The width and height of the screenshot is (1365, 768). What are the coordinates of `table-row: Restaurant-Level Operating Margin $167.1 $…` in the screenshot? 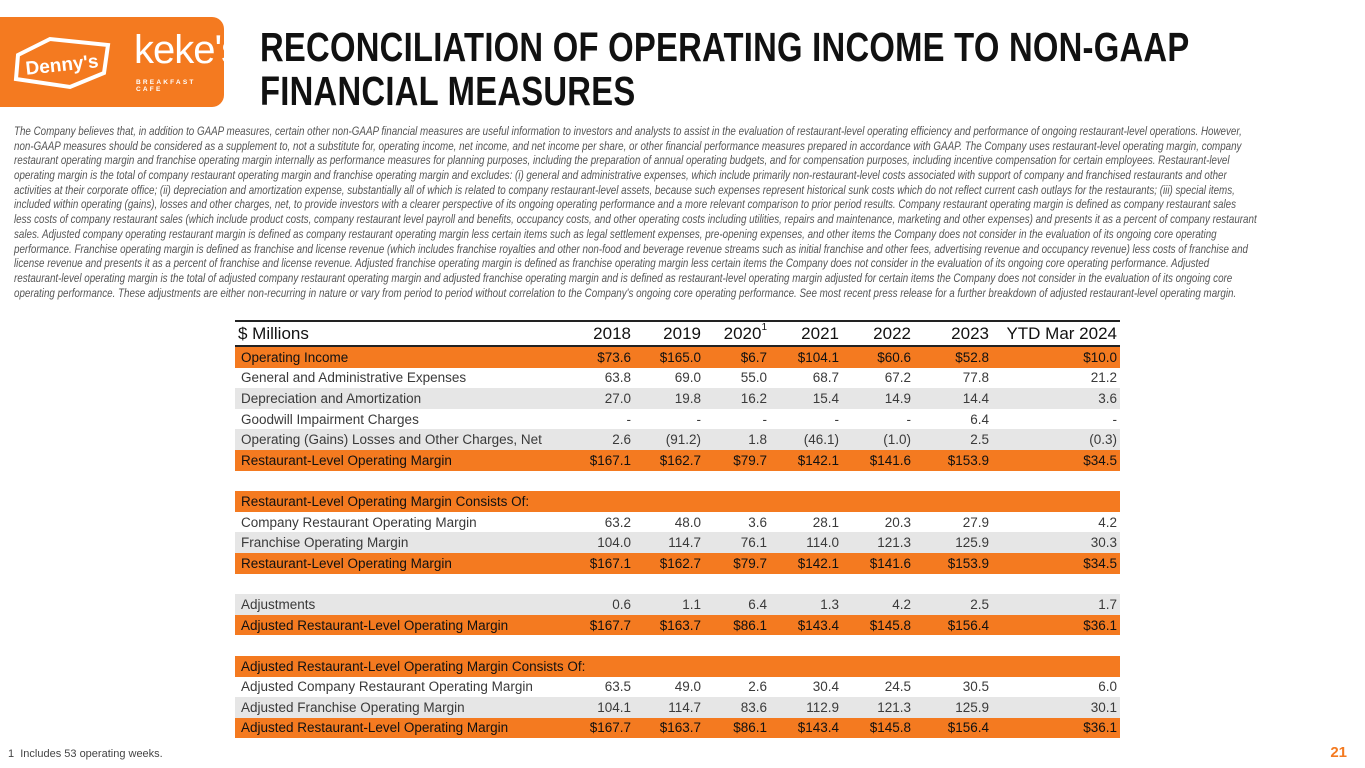 It's located at (677, 563).